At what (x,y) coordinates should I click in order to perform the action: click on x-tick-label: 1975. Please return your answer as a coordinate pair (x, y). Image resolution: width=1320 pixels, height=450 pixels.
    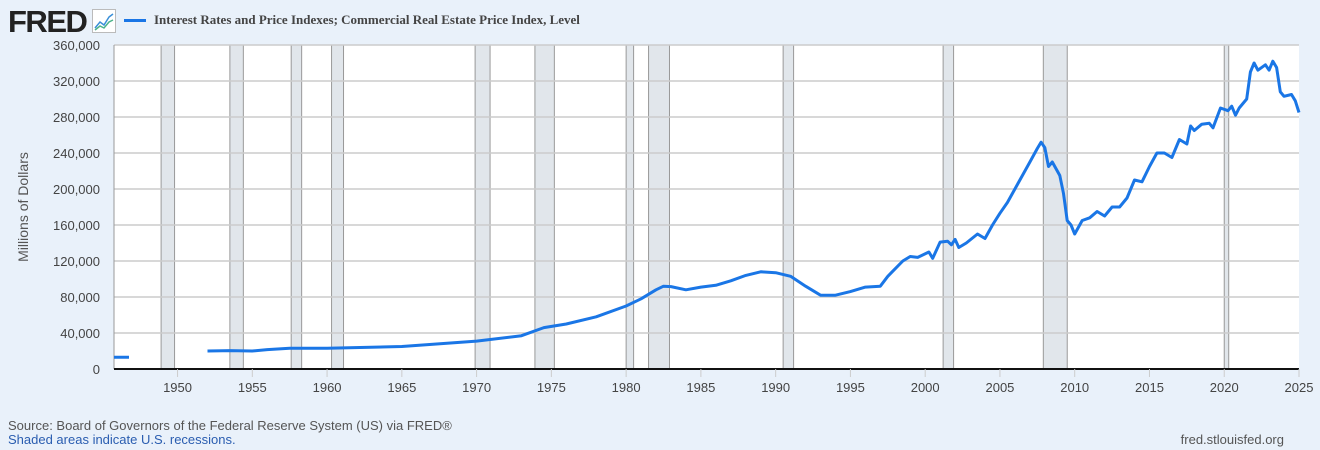
    Looking at the image, I should click on (551, 387).